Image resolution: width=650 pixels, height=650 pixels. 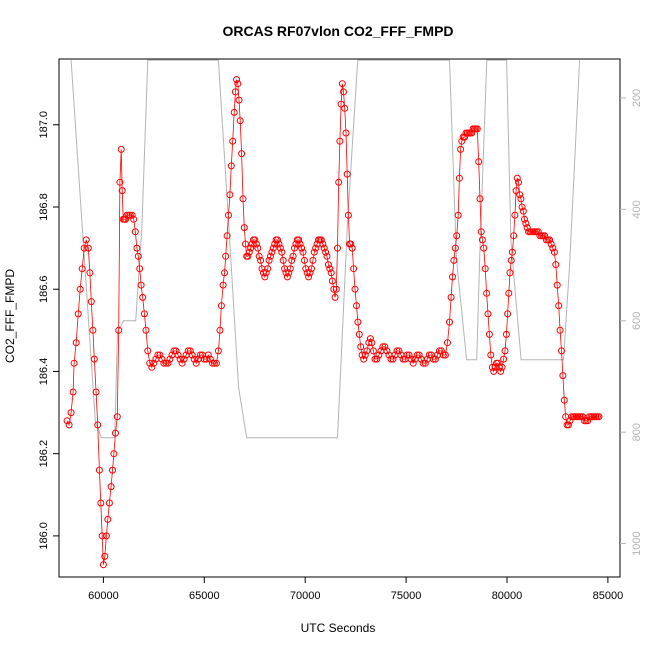 What do you see at coordinates (44, 454) in the screenshot?
I see `y-tick-label: 186.2` at bounding box center [44, 454].